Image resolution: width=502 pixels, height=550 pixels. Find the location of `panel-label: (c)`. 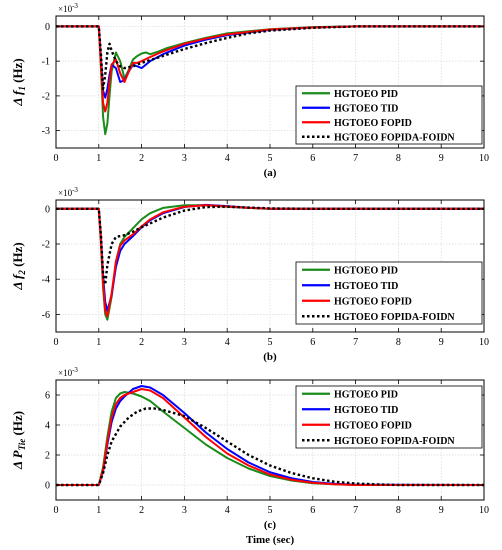

panel-label: (c) is located at coordinates (270, 525).